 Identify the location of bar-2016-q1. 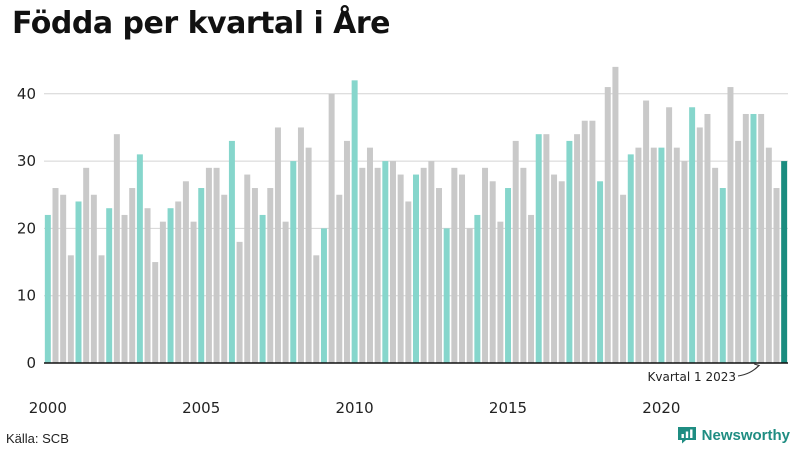
(538, 248).